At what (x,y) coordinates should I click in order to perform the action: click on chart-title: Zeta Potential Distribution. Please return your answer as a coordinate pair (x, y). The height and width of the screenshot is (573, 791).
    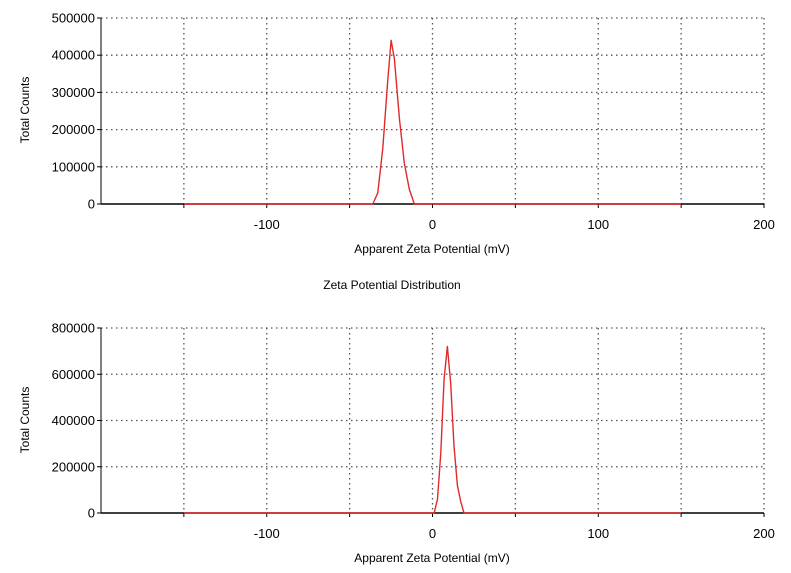
    Looking at the image, I should click on (391, 285).